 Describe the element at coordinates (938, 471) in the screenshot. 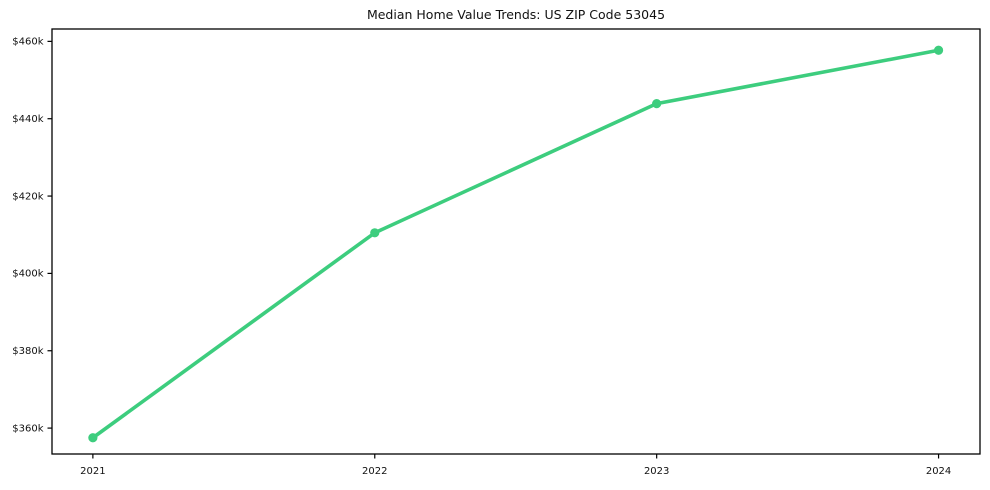

I see `x-tick-label: 2024` at that location.